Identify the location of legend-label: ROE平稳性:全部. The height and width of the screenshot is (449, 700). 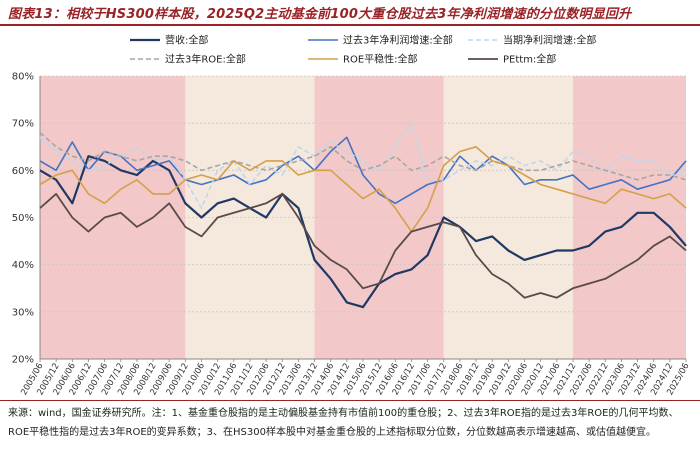
(380, 59).